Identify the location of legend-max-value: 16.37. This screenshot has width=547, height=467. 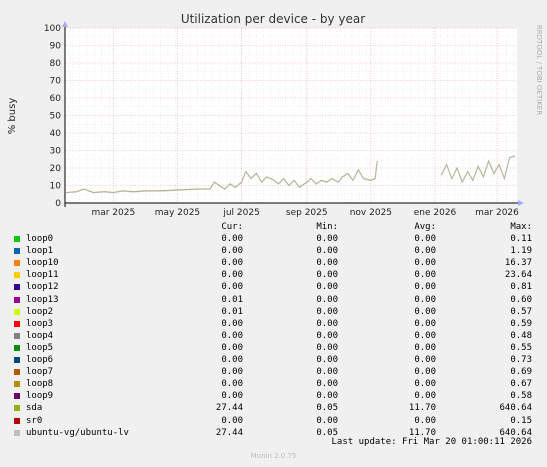
(518, 263).